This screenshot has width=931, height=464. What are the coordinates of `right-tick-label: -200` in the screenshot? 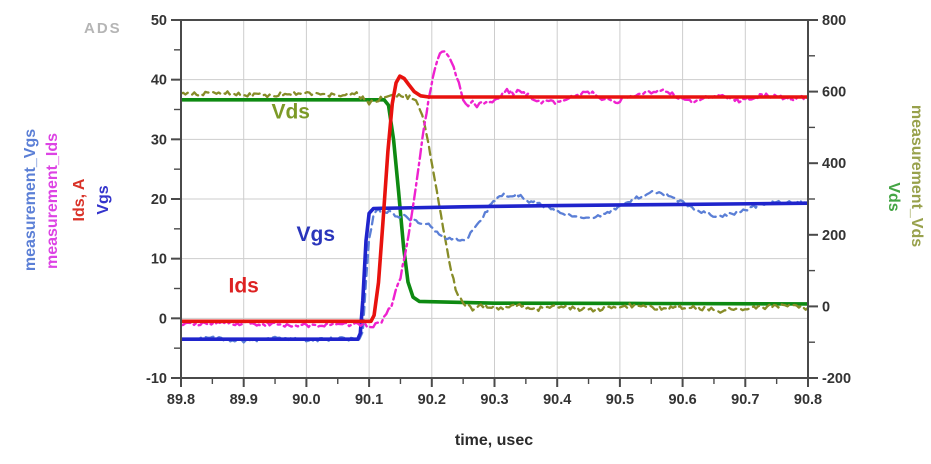 It's located at (836, 379).